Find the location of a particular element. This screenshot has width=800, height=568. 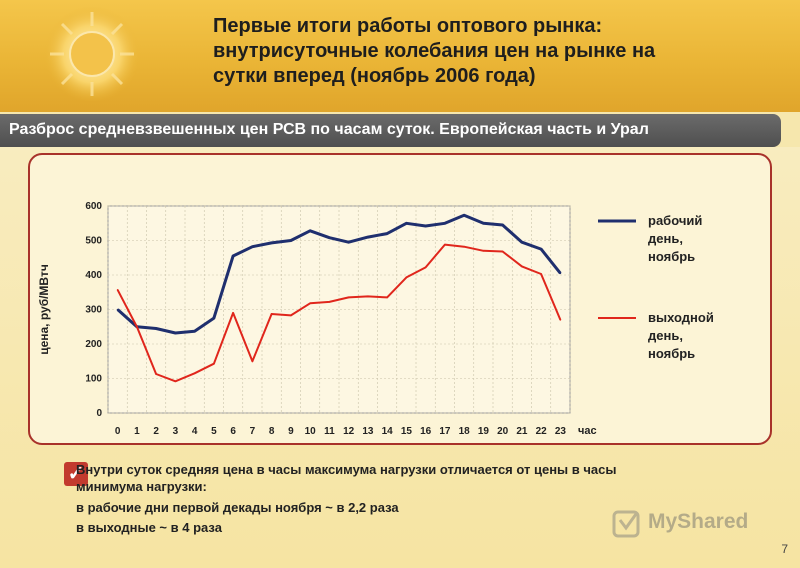

legend-workday-line-3: ноябрь is located at coordinates (672, 256).